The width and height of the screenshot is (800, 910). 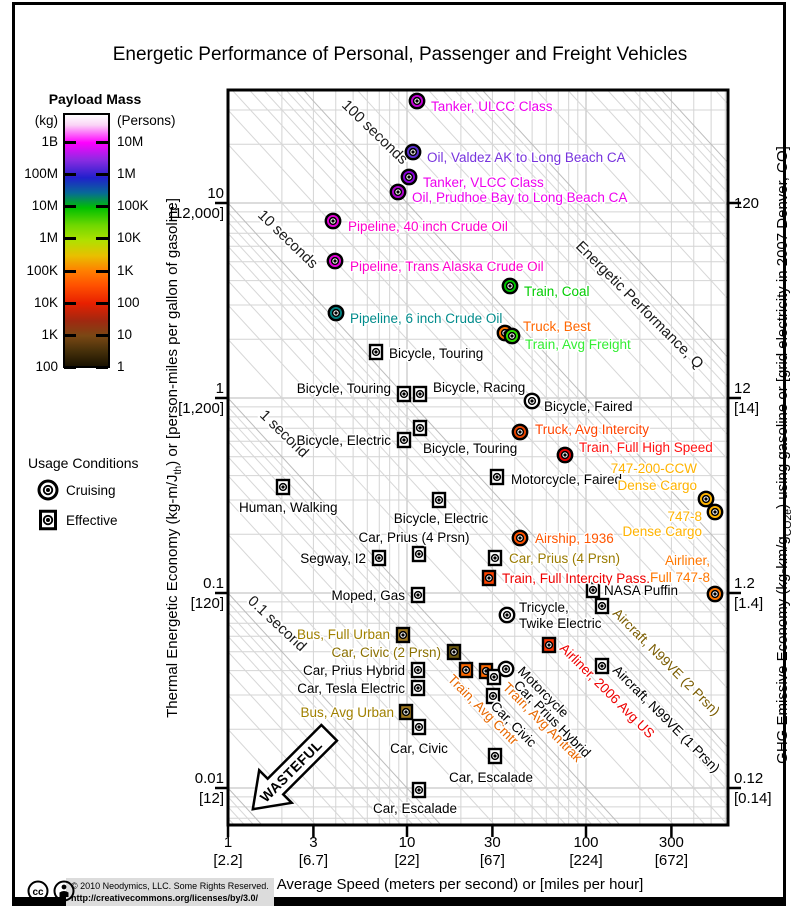 What do you see at coordinates (213, 583) in the screenshot?
I see `svg-text: 0.1` at bounding box center [213, 583].